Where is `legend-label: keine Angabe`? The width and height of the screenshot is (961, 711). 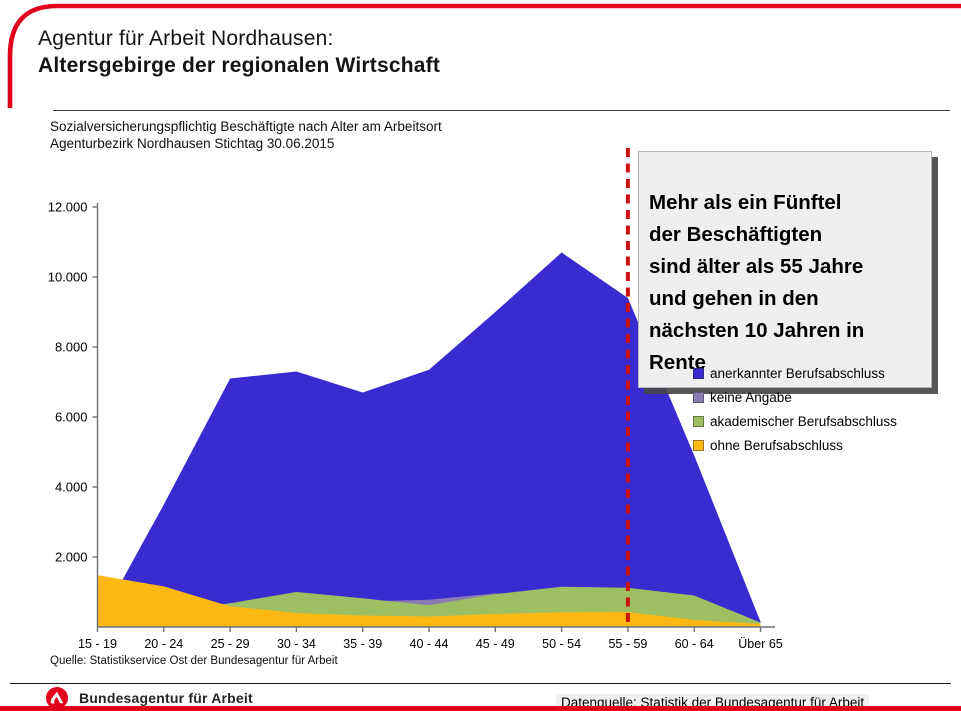 legend-label: keine Angabe is located at coordinates (751, 397).